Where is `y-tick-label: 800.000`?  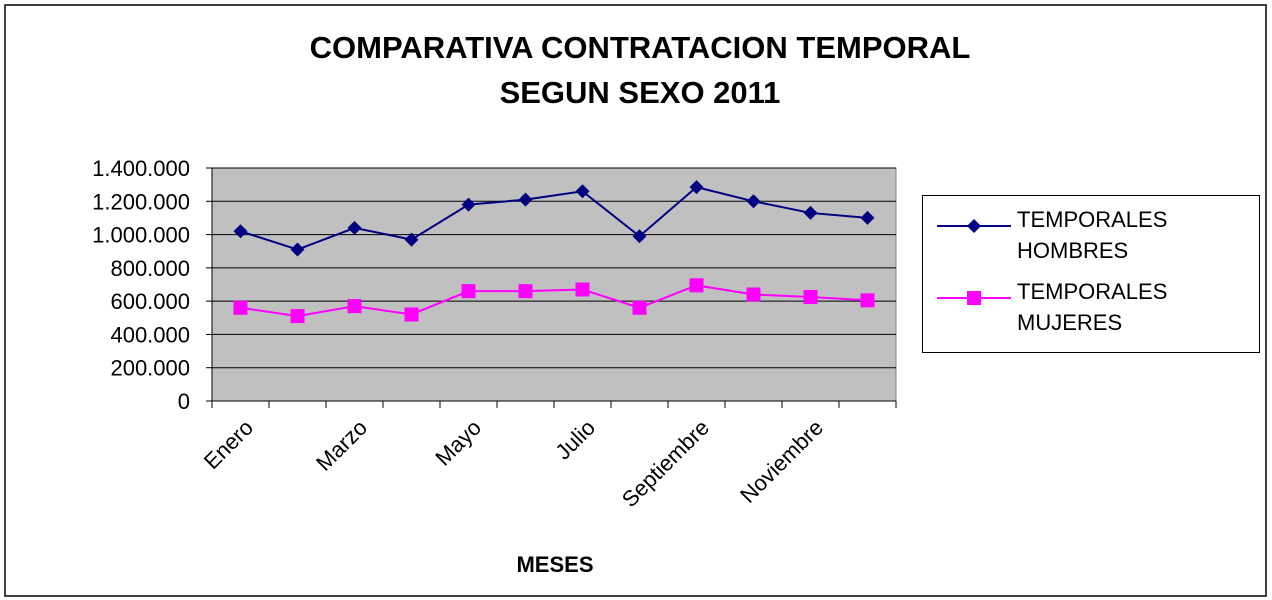
y-tick-label: 800.000 is located at coordinates (150, 268).